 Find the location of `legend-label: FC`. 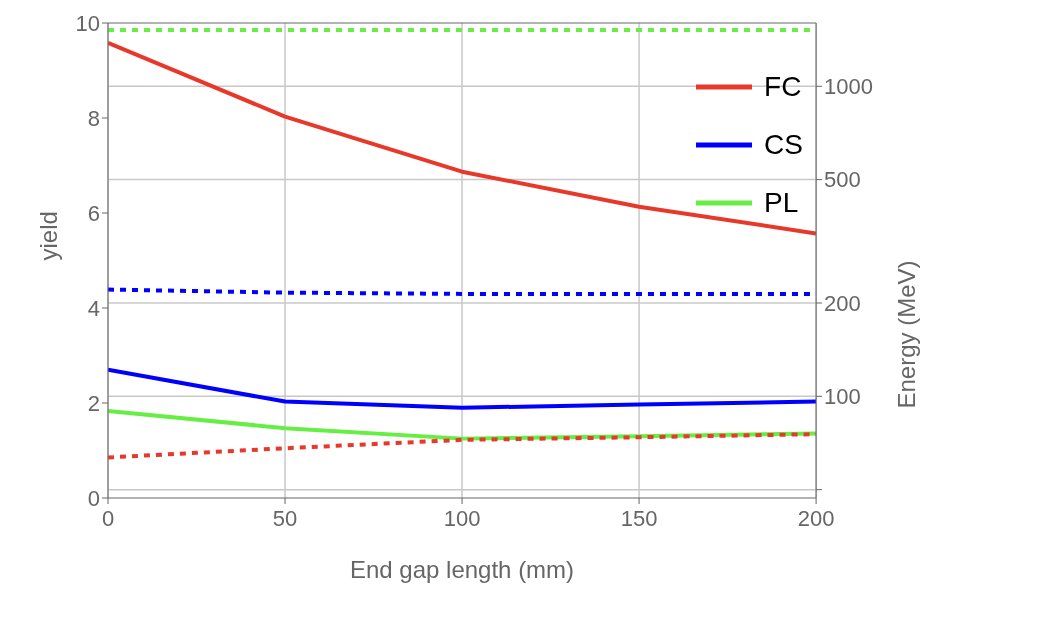

legend-label: FC is located at coordinates (783, 87).